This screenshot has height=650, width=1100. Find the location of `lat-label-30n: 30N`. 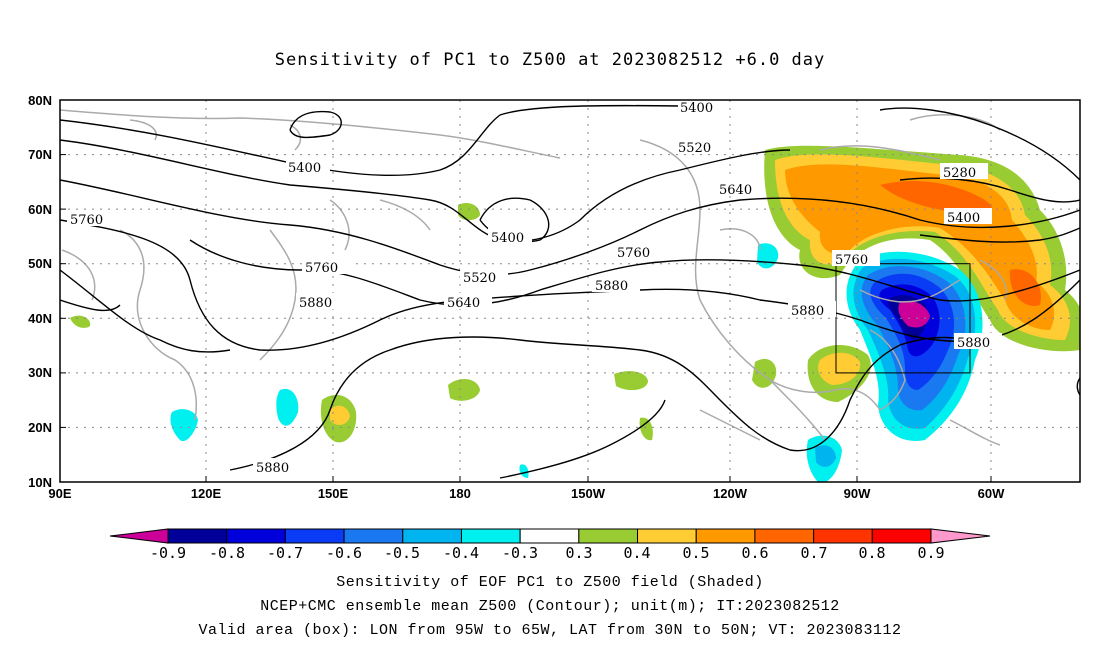

lat-label-30n: 30N is located at coordinates (40, 372).